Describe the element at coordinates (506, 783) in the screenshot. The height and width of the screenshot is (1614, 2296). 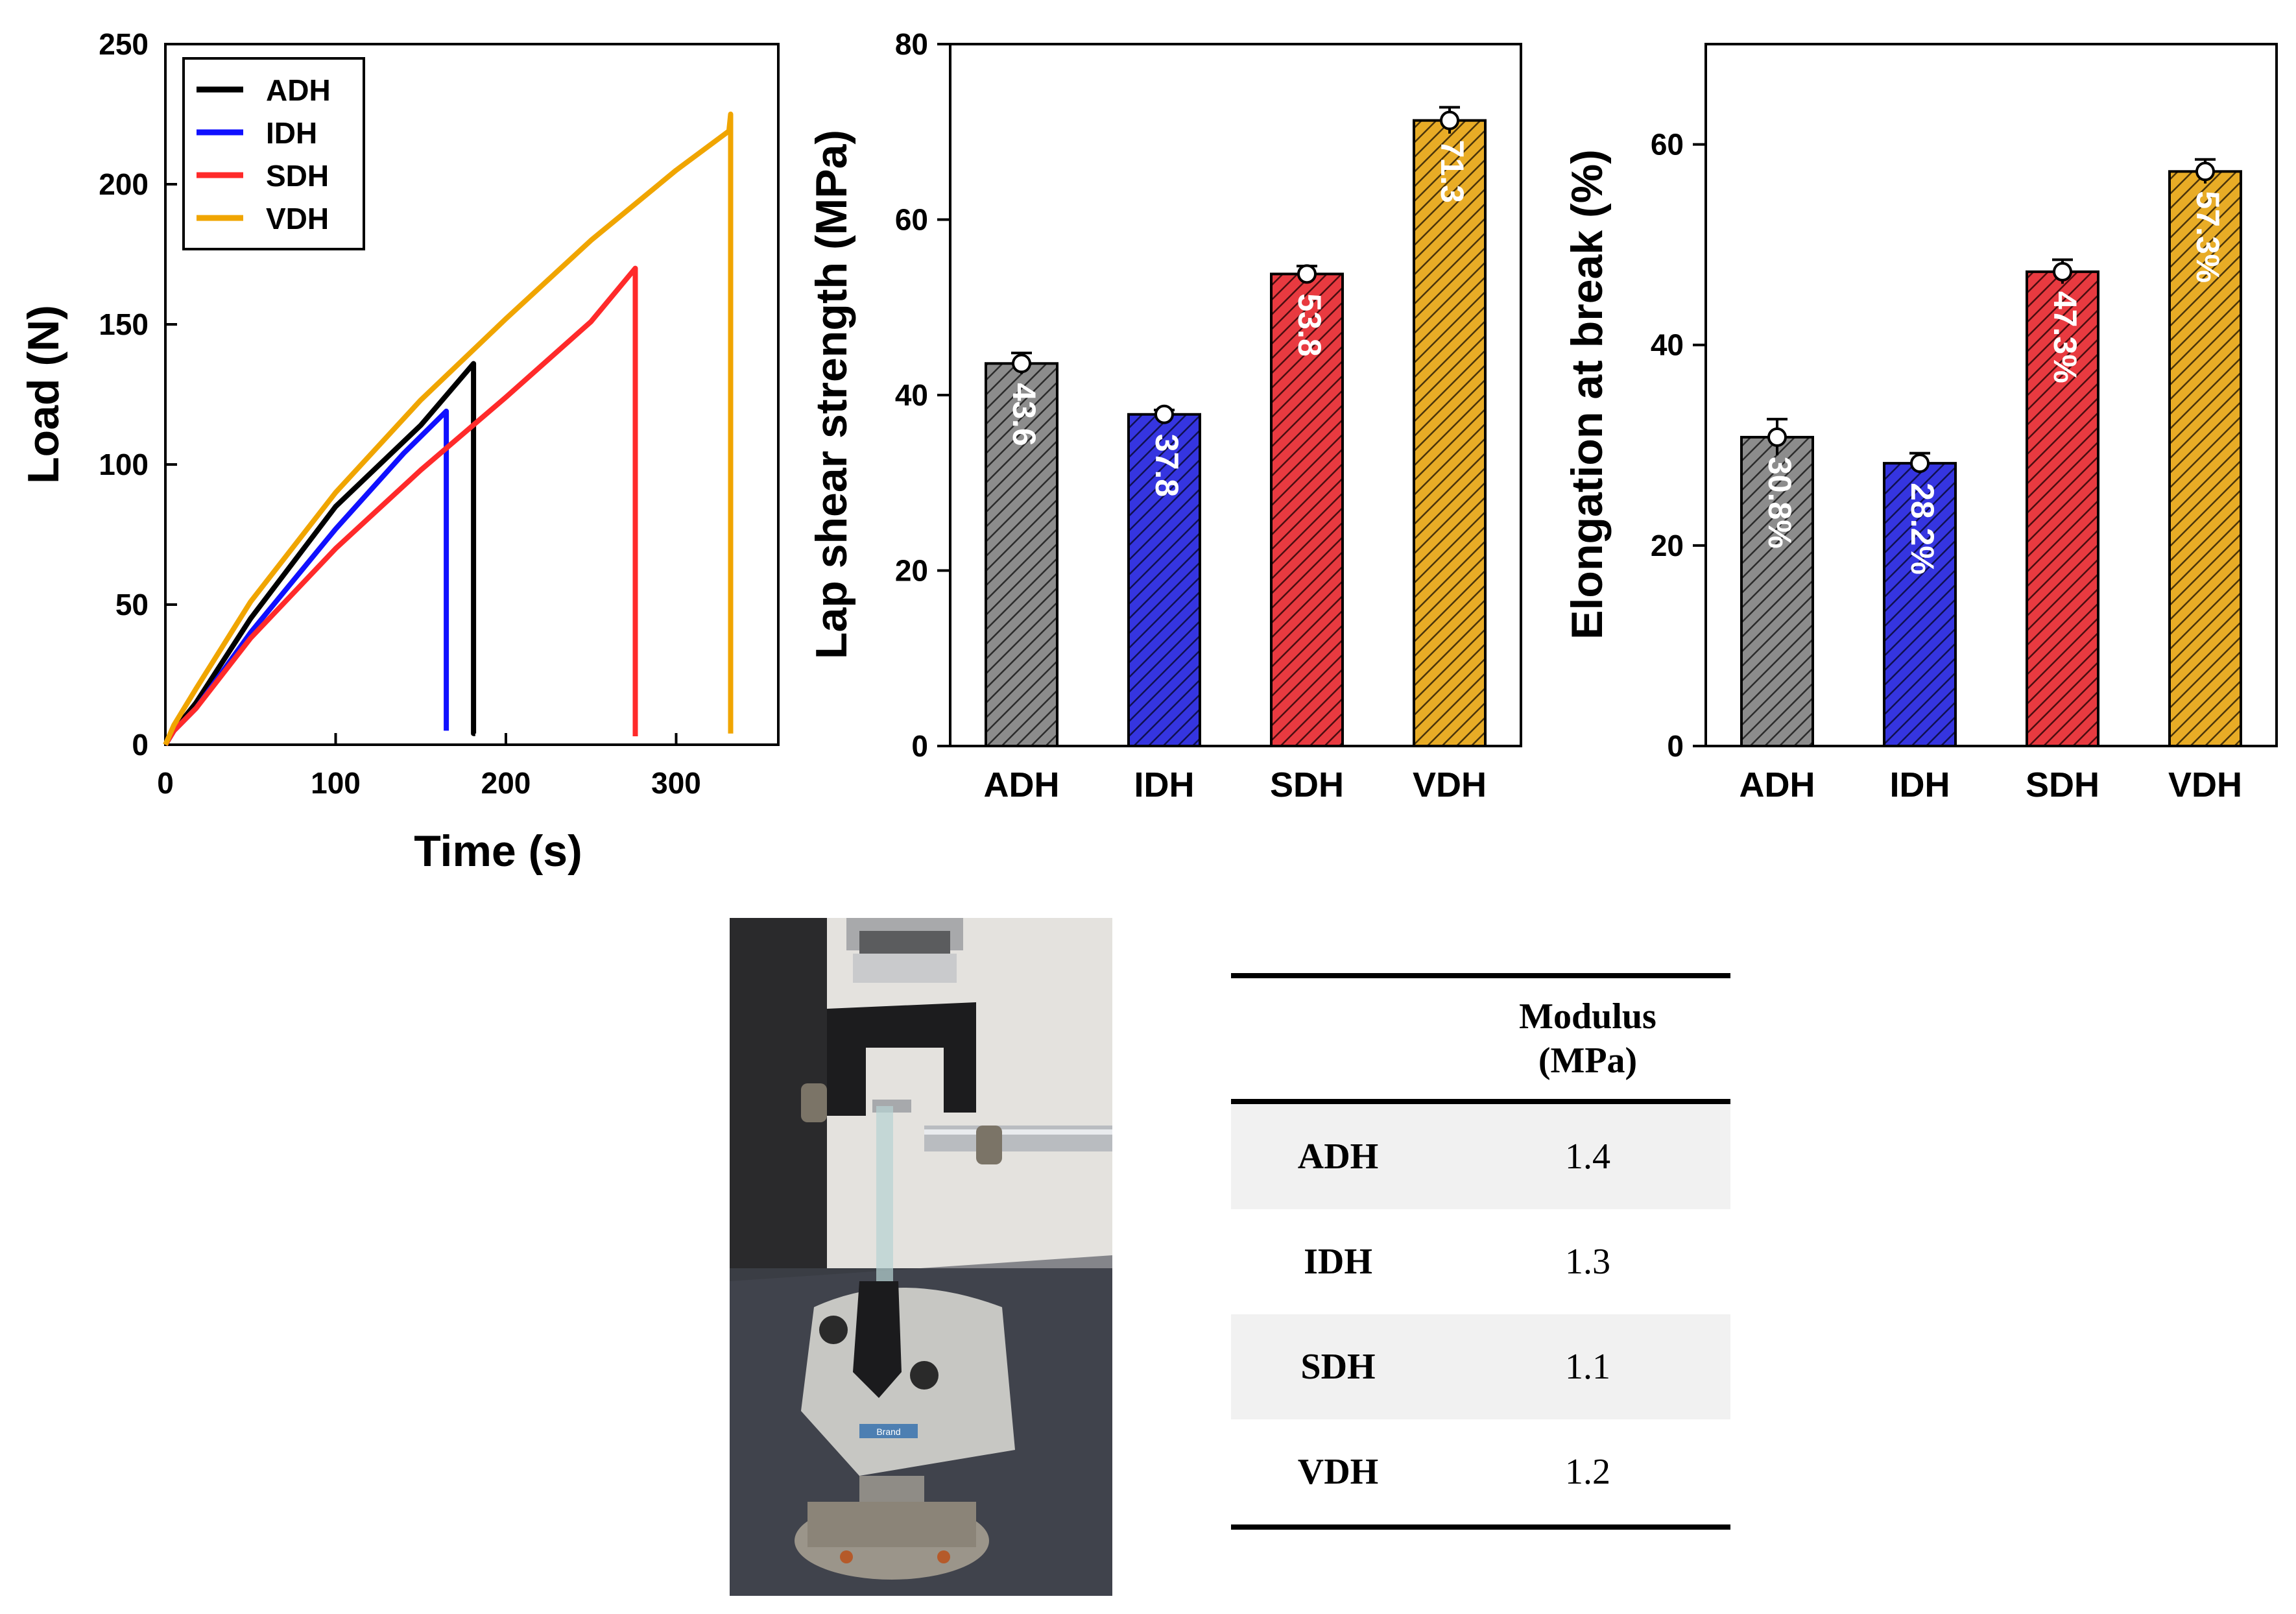
I see `x-tick-label: 200` at that location.